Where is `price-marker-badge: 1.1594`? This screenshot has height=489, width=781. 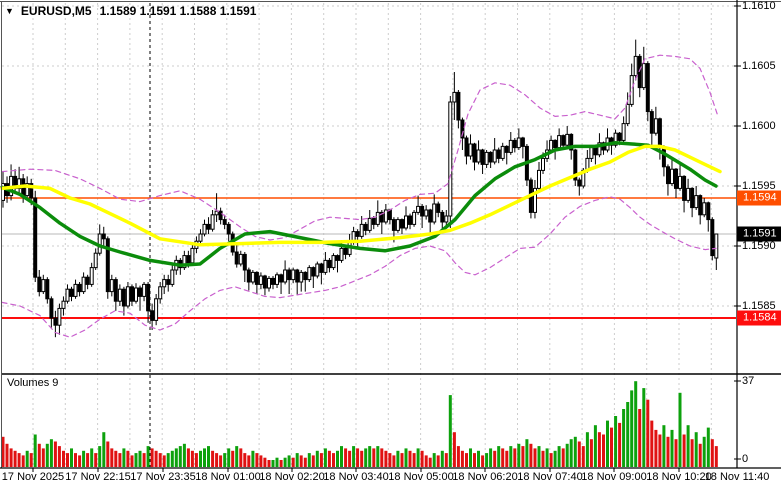
price-marker-badge: 1.1594 is located at coordinates (759, 198).